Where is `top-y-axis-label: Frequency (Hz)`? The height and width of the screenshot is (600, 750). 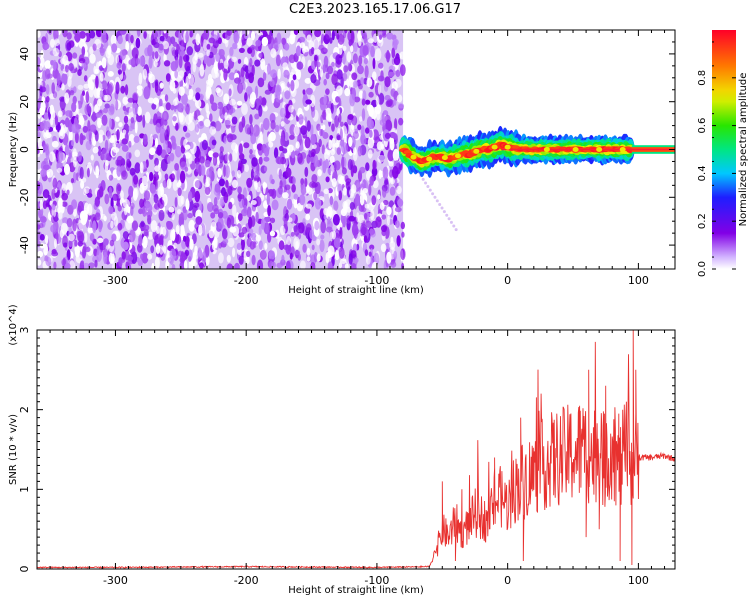 top-y-axis-label: Frequency (Hz) is located at coordinates (13, 150).